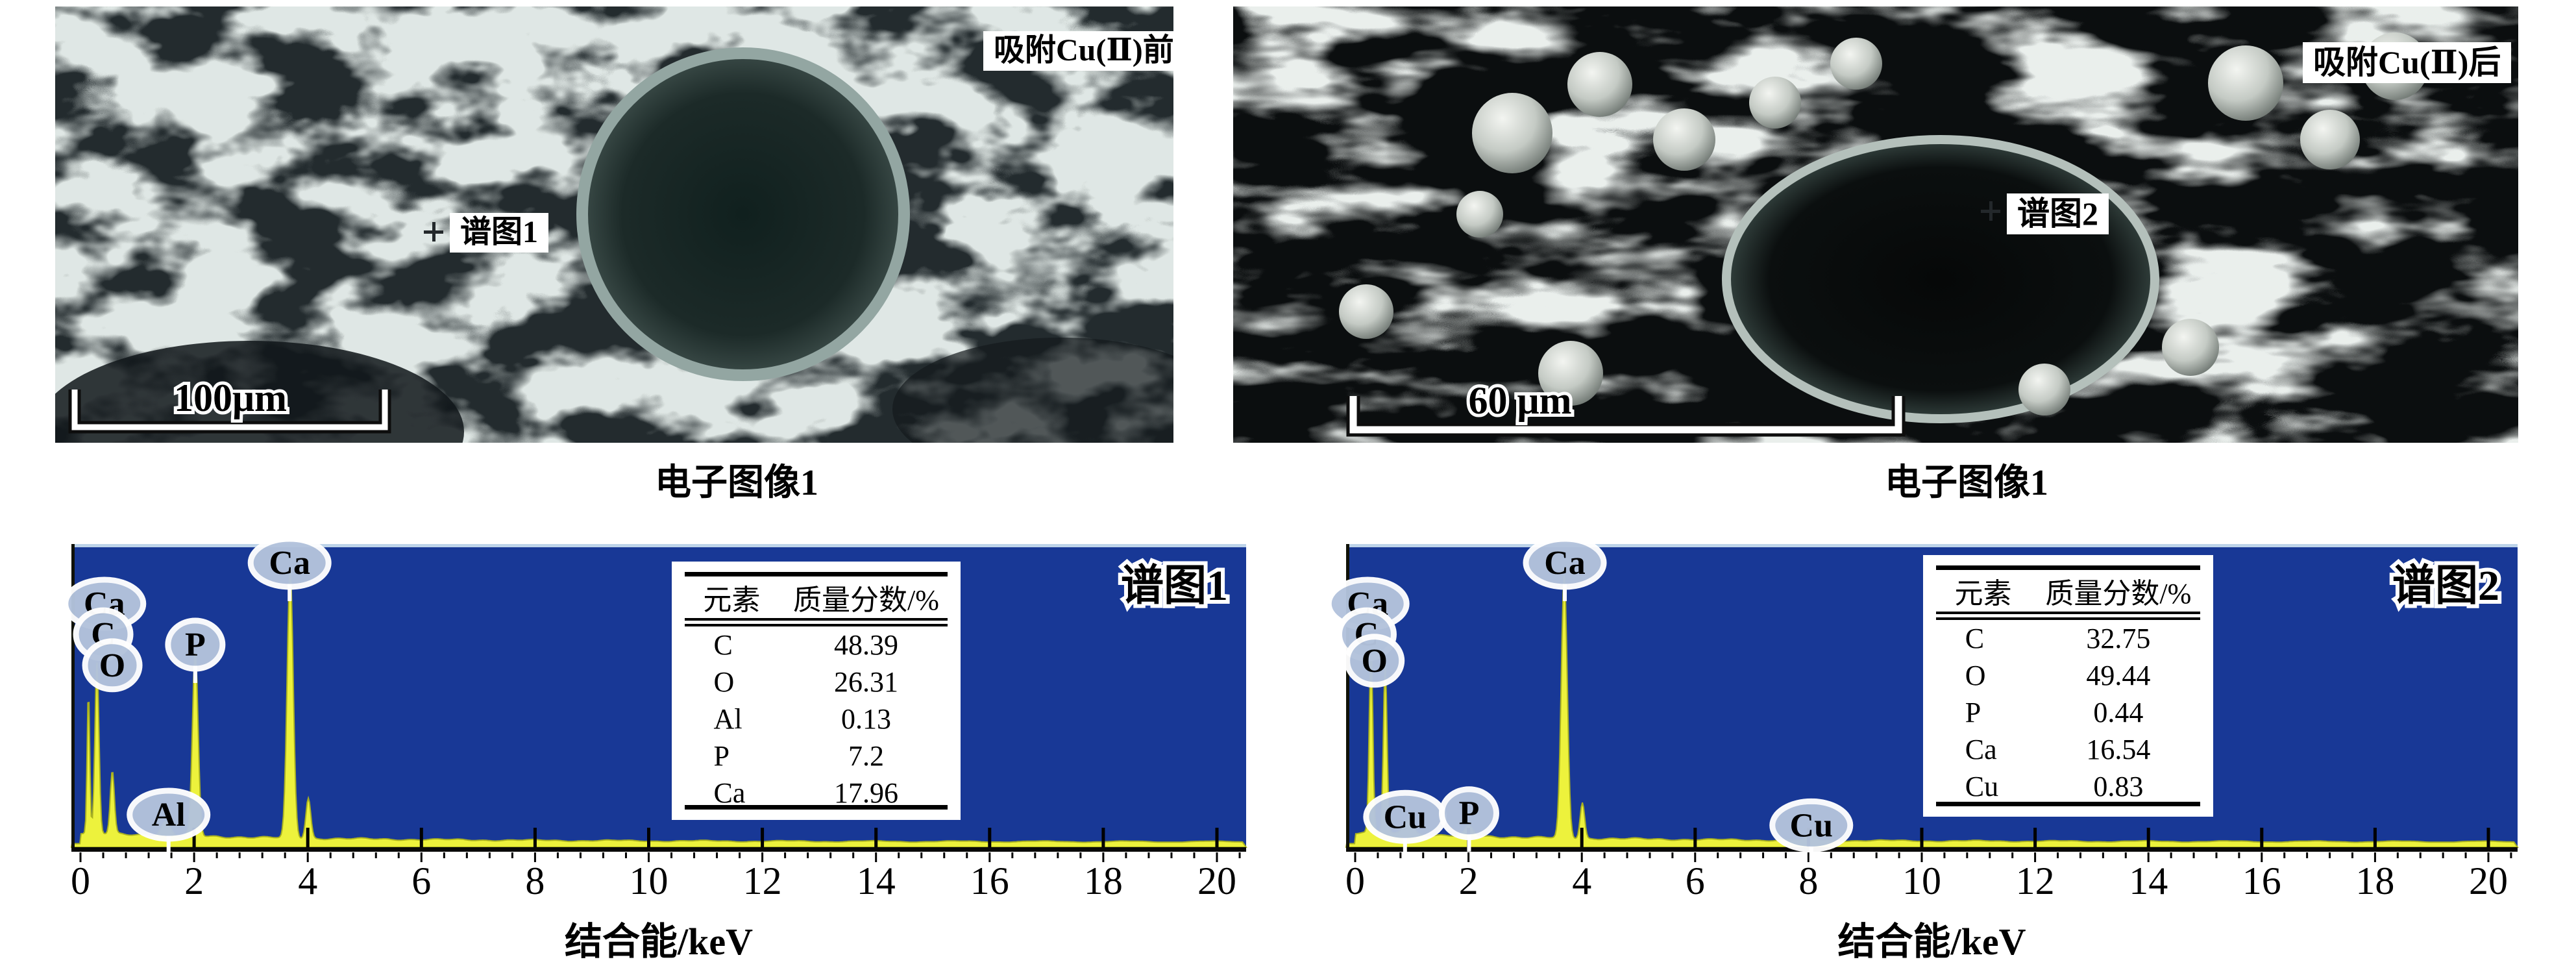 This screenshot has height=966, width=2576. Describe the element at coordinates (499, 233) in the screenshot. I see `eds-spot-label-1: 谱图1` at that location.